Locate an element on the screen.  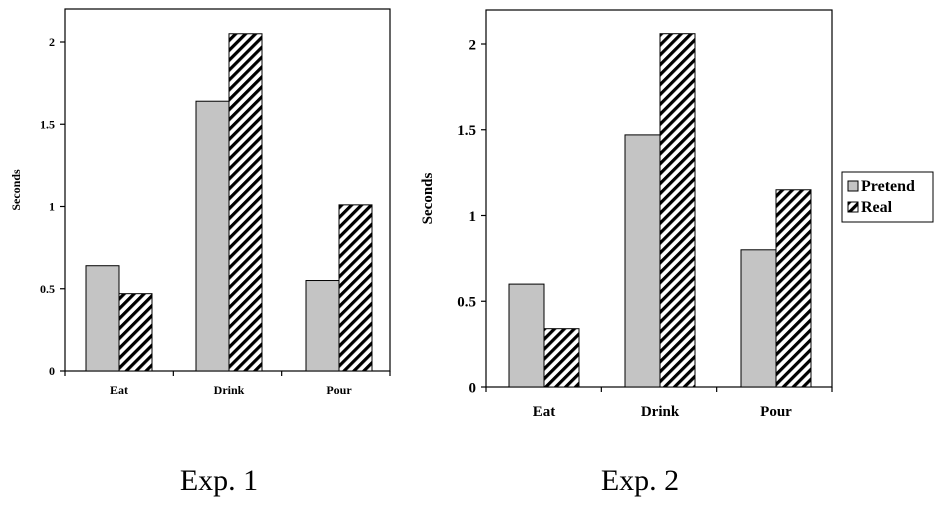
legend-swatch-pretend is located at coordinates (853, 186).